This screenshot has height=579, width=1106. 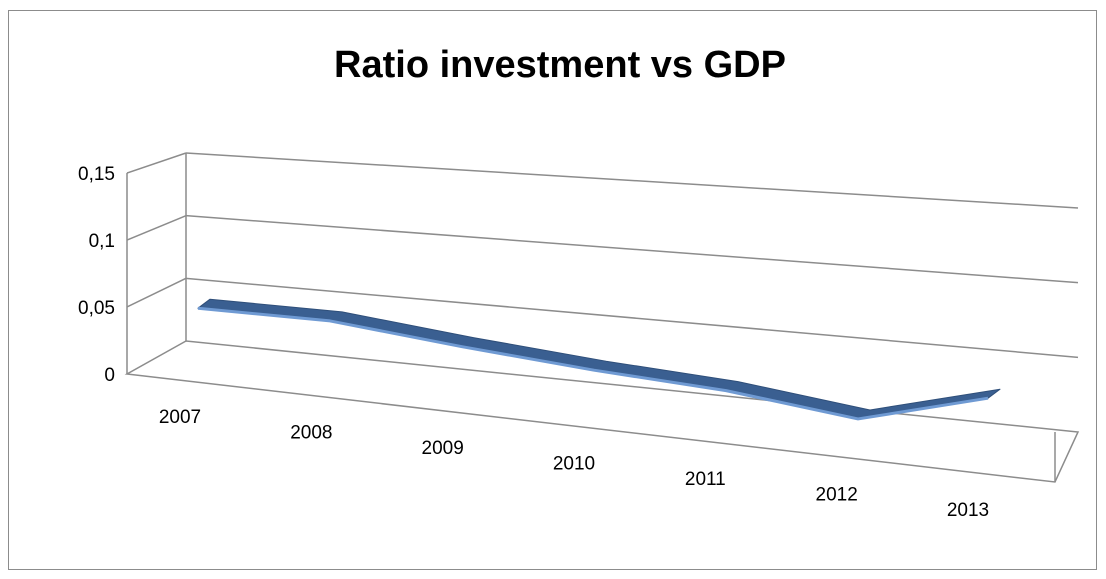 What do you see at coordinates (180, 417) in the screenshot?
I see `x-tick-label: 2007` at bounding box center [180, 417].